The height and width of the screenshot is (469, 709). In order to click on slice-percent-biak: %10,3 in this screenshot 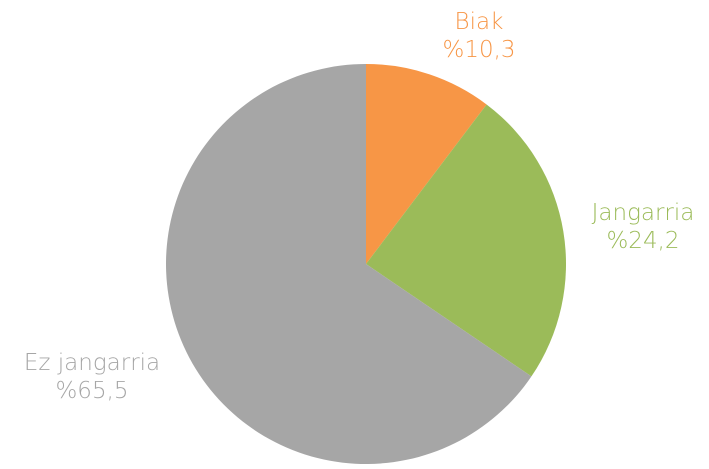, I will do `click(479, 50)`.